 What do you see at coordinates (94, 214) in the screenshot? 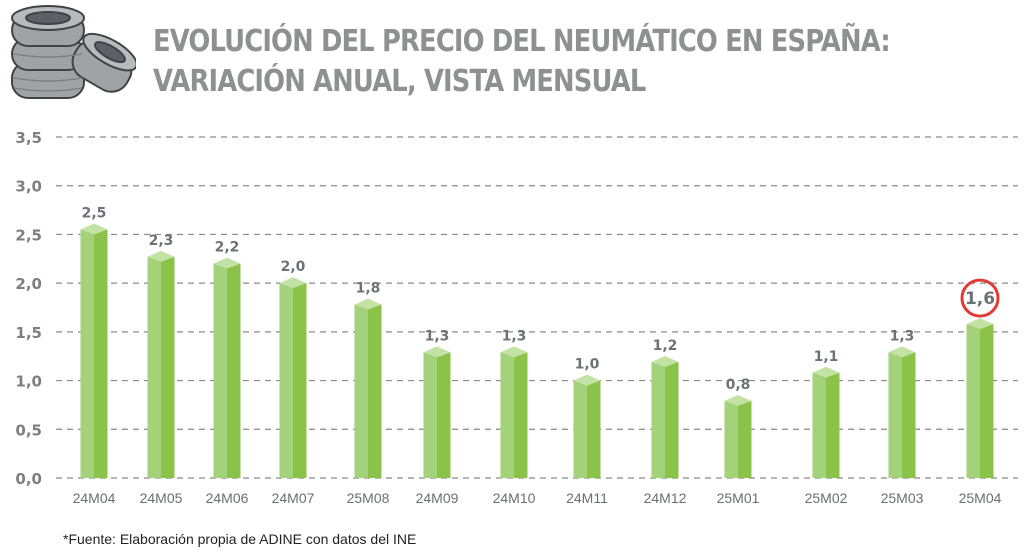
I see `data-label: 2,5` at bounding box center [94, 214].